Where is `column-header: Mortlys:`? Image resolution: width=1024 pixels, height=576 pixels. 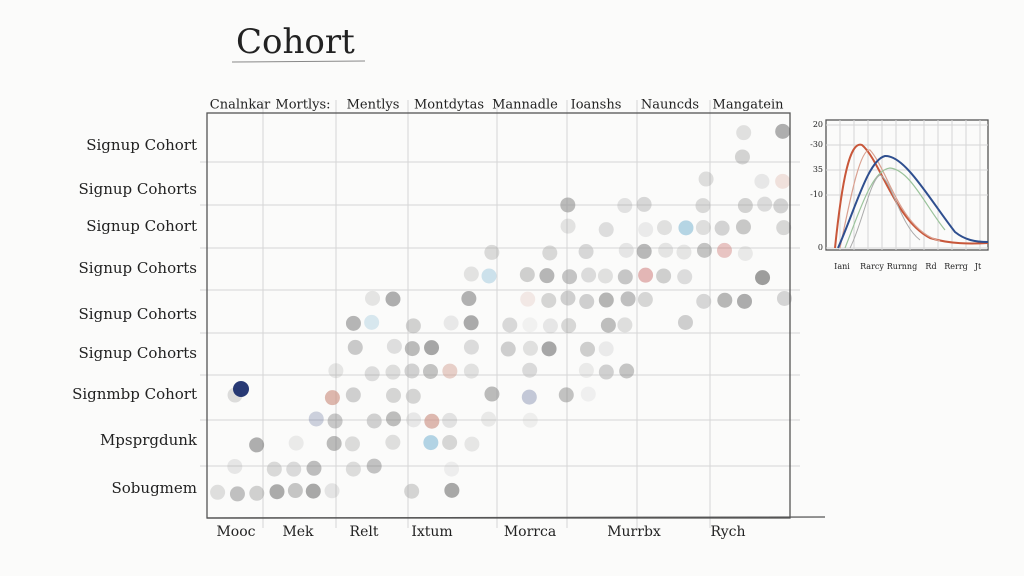 column-header: Mortlys: is located at coordinates (302, 105).